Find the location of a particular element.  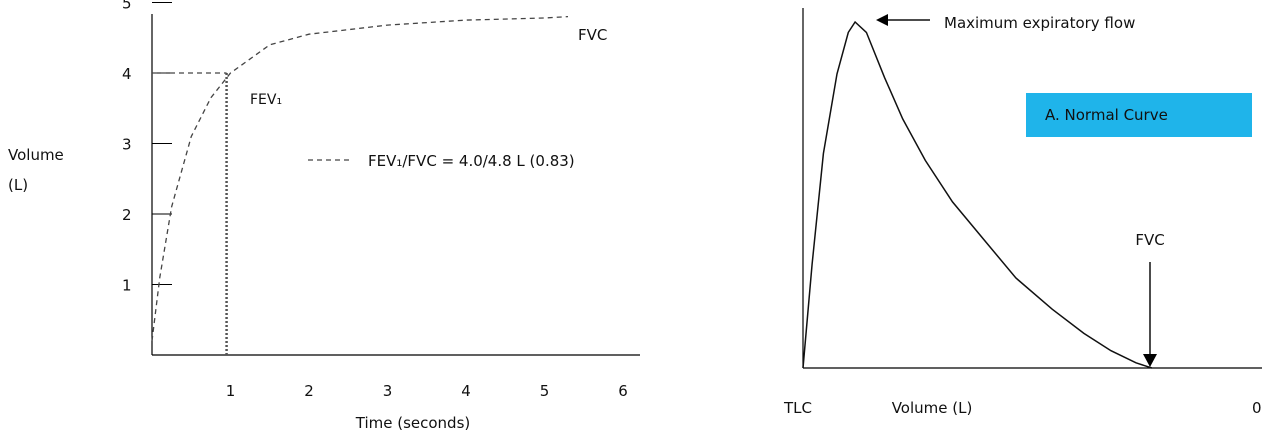

normal-curve-label: A. Normal Curve is located at coordinates (1106, 115).